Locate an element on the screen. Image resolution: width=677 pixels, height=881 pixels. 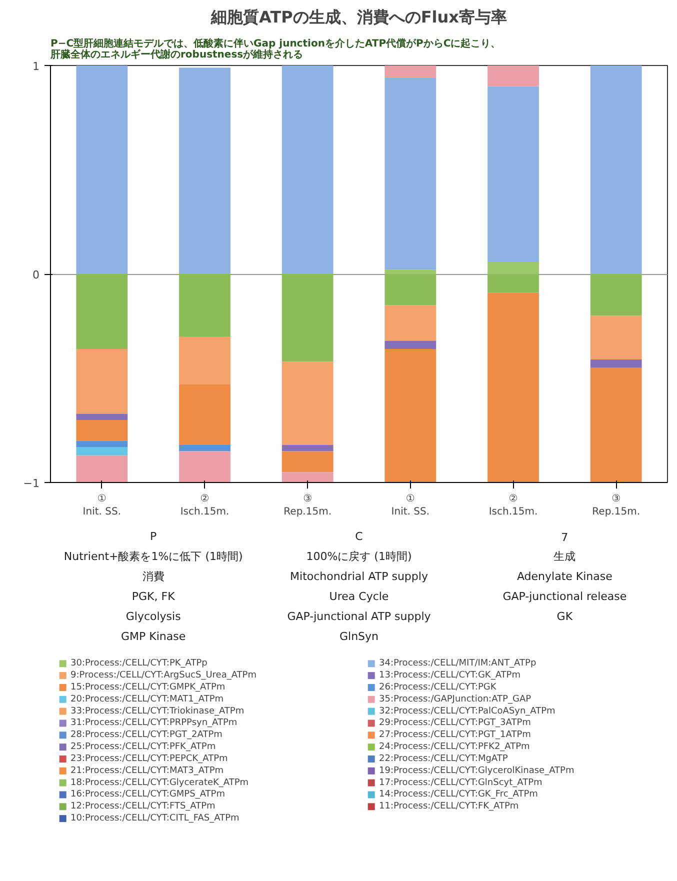
text: GMP Kinase is located at coordinates (153, 636).